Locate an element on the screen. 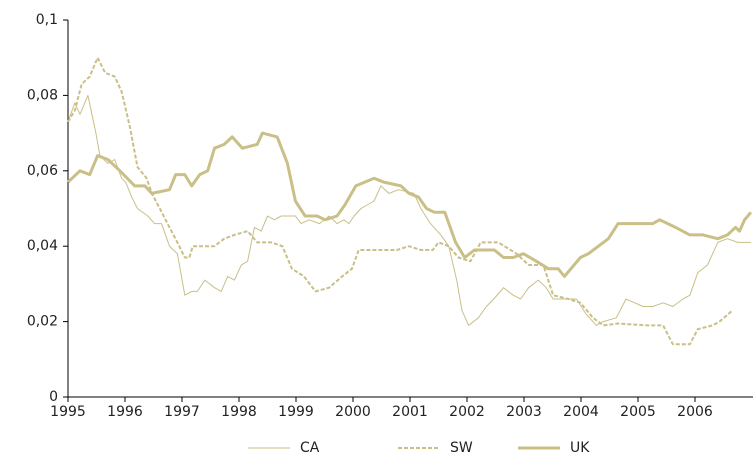  x-tick-label: 2003 is located at coordinates (524, 412).